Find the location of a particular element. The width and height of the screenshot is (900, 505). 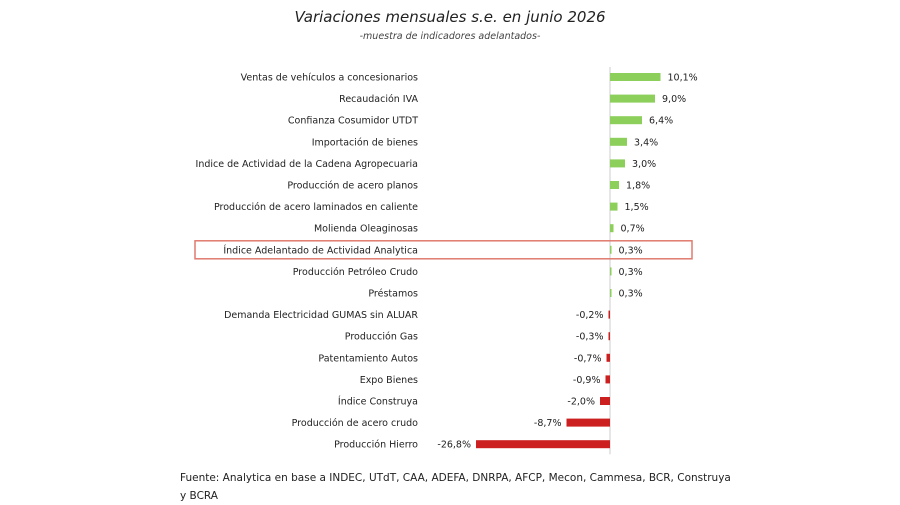

data-label: 0,7% is located at coordinates (633, 229).